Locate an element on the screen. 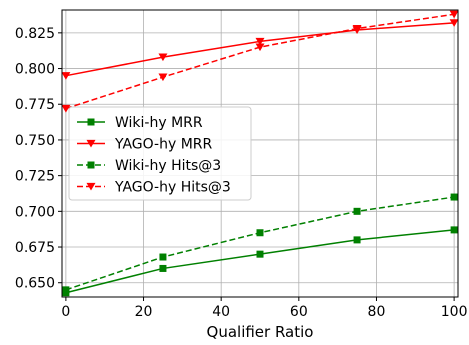  x-tick-label: 40 is located at coordinates (221, 312).